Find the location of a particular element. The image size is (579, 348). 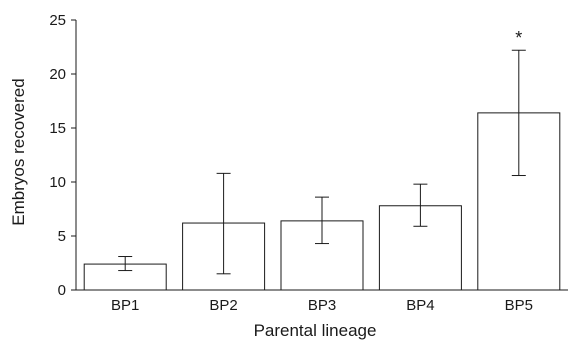

x-tick-label: BP3 is located at coordinates (322, 305).